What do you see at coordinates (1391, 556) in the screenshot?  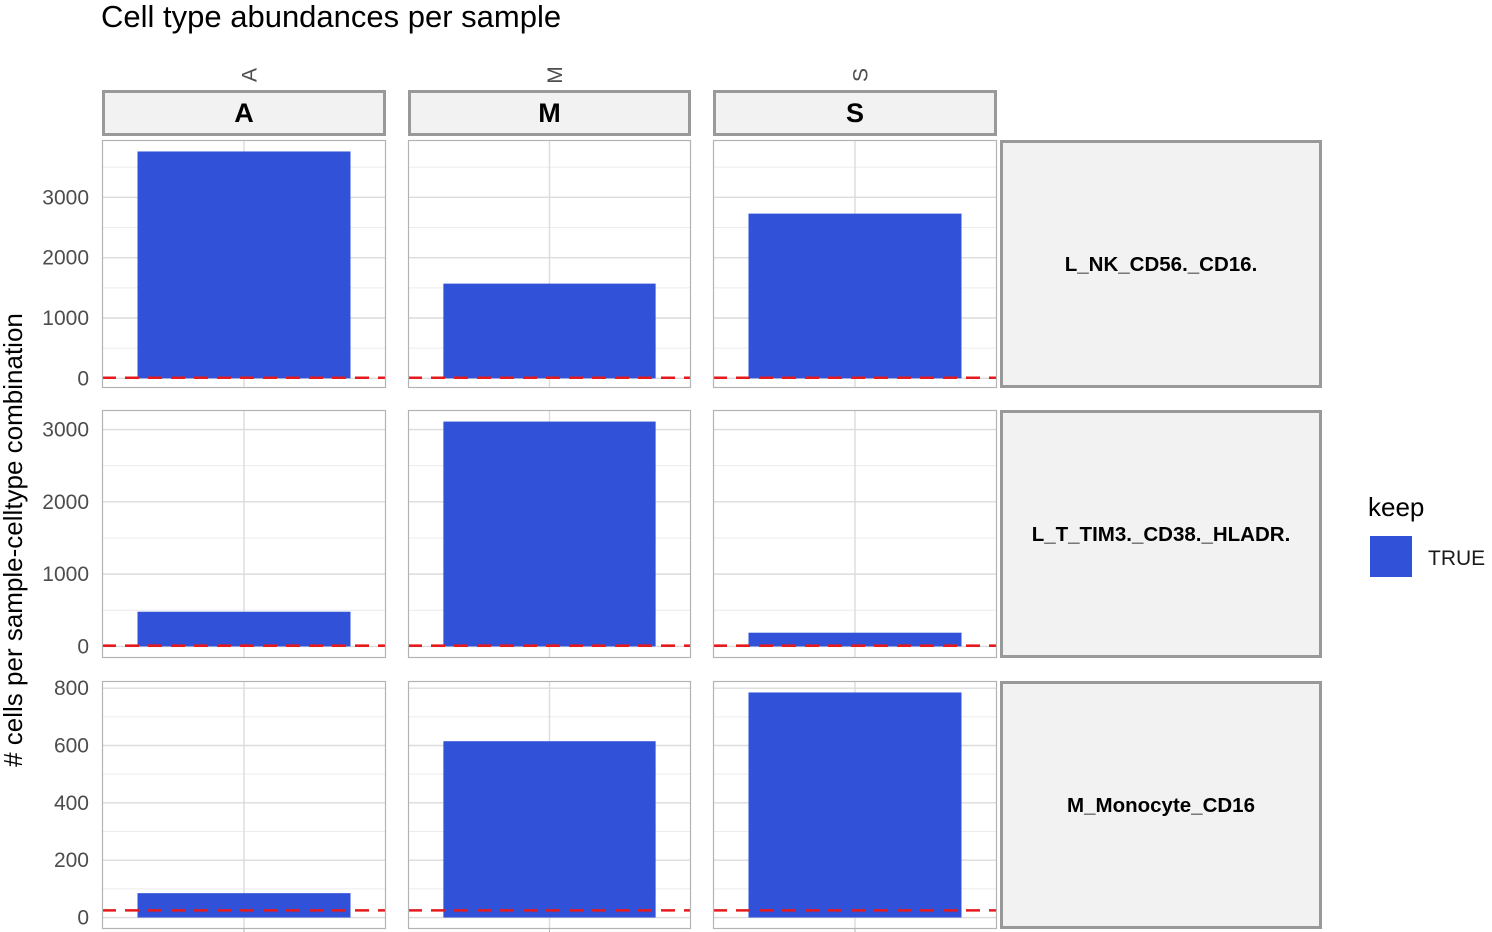 I see `legend-swatch-true` at bounding box center [1391, 556].